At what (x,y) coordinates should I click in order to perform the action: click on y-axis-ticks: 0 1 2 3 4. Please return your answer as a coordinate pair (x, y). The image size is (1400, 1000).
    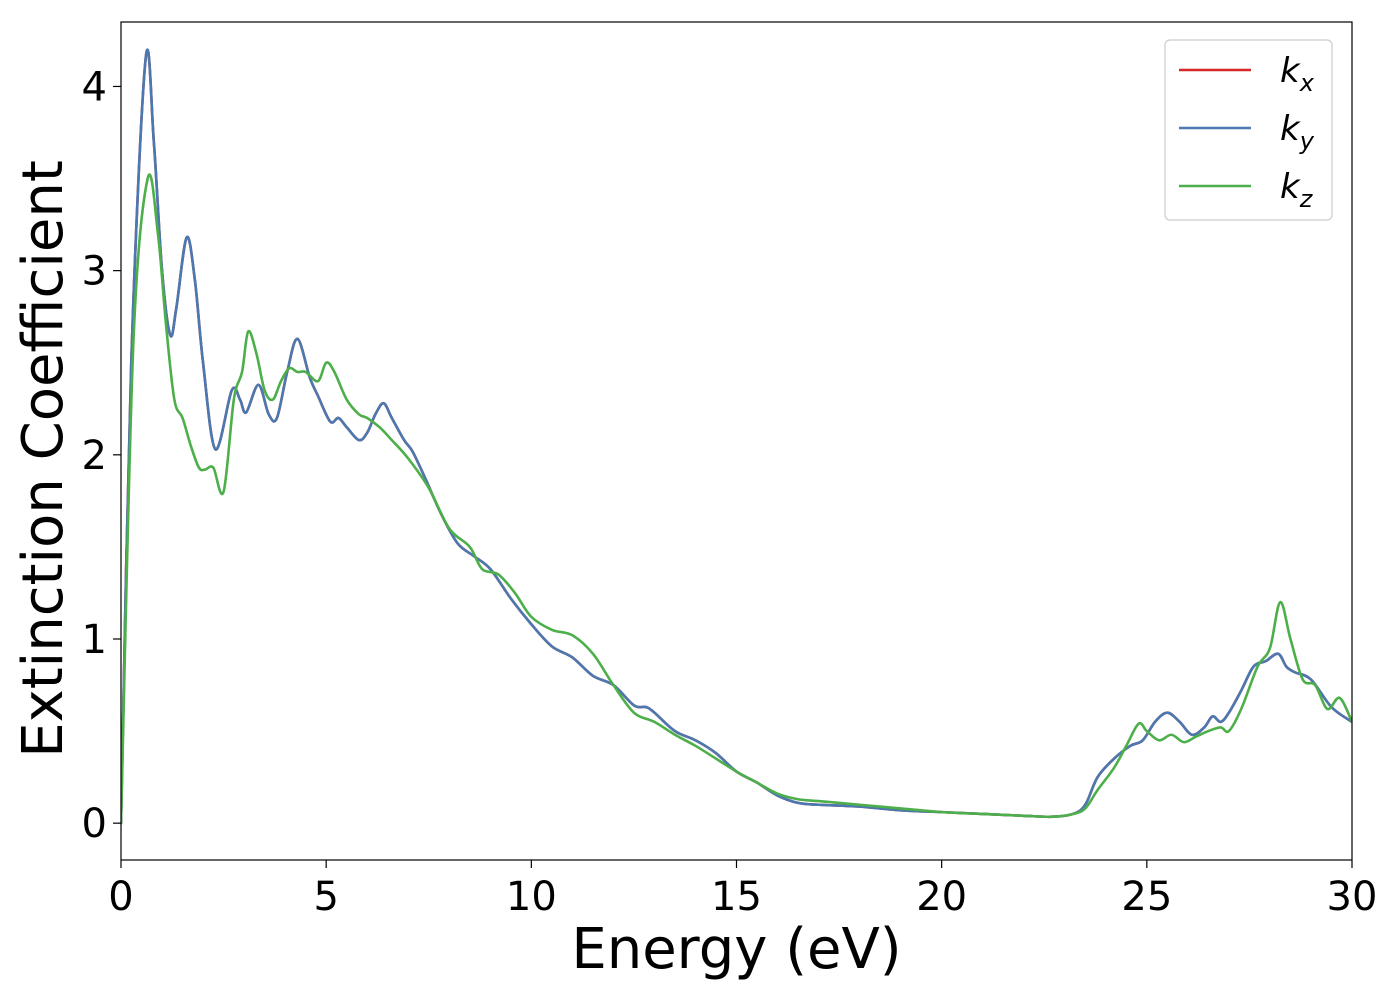
    Looking at the image, I should click on (101, 455).